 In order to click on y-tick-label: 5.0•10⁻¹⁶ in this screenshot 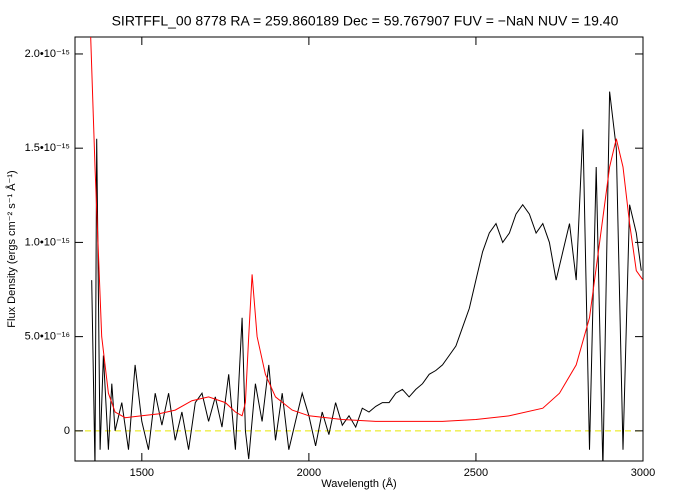, I will do `click(47, 337)`.